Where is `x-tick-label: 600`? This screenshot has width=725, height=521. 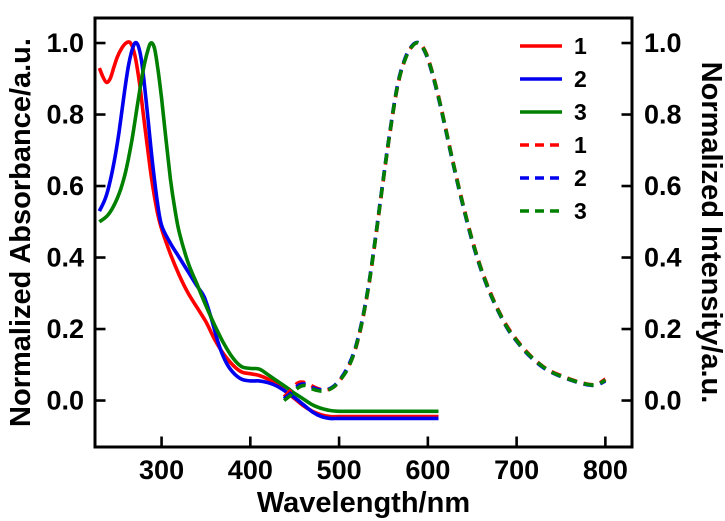
x-tick-label: 600 is located at coordinates (427, 470).